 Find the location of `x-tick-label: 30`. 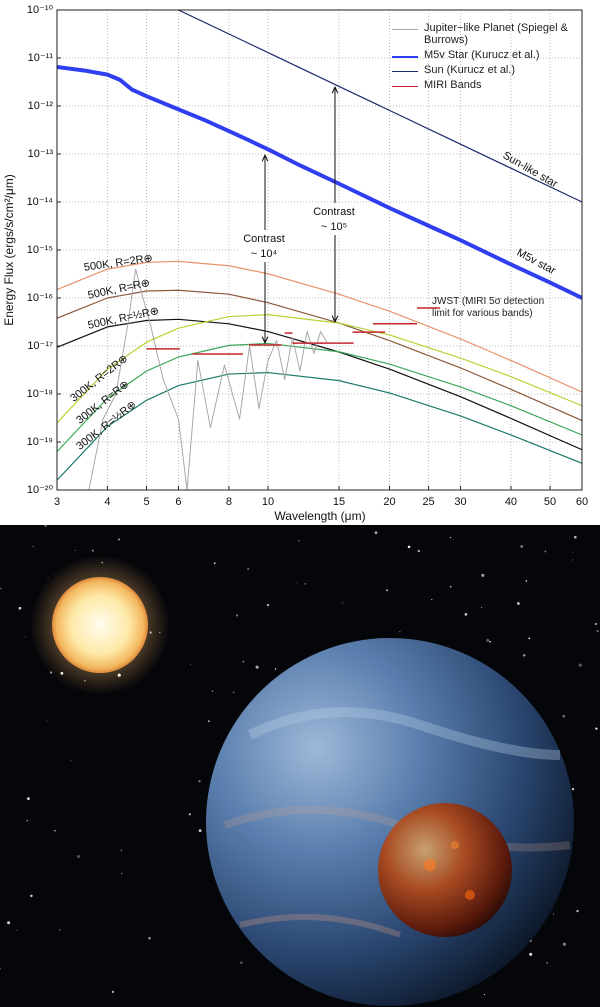

x-tick-label: 30 is located at coordinates (460, 502).